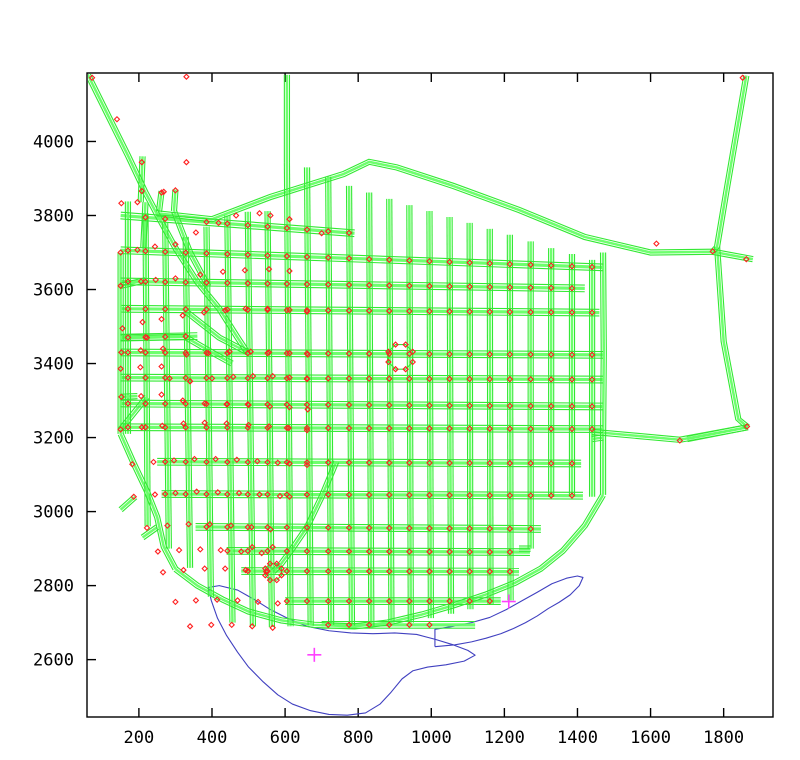 The width and height of the screenshot is (800, 760). What do you see at coordinates (212, 738) in the screenshot?
I see `x-tick-label: 400` at bounding box center [212, 738].